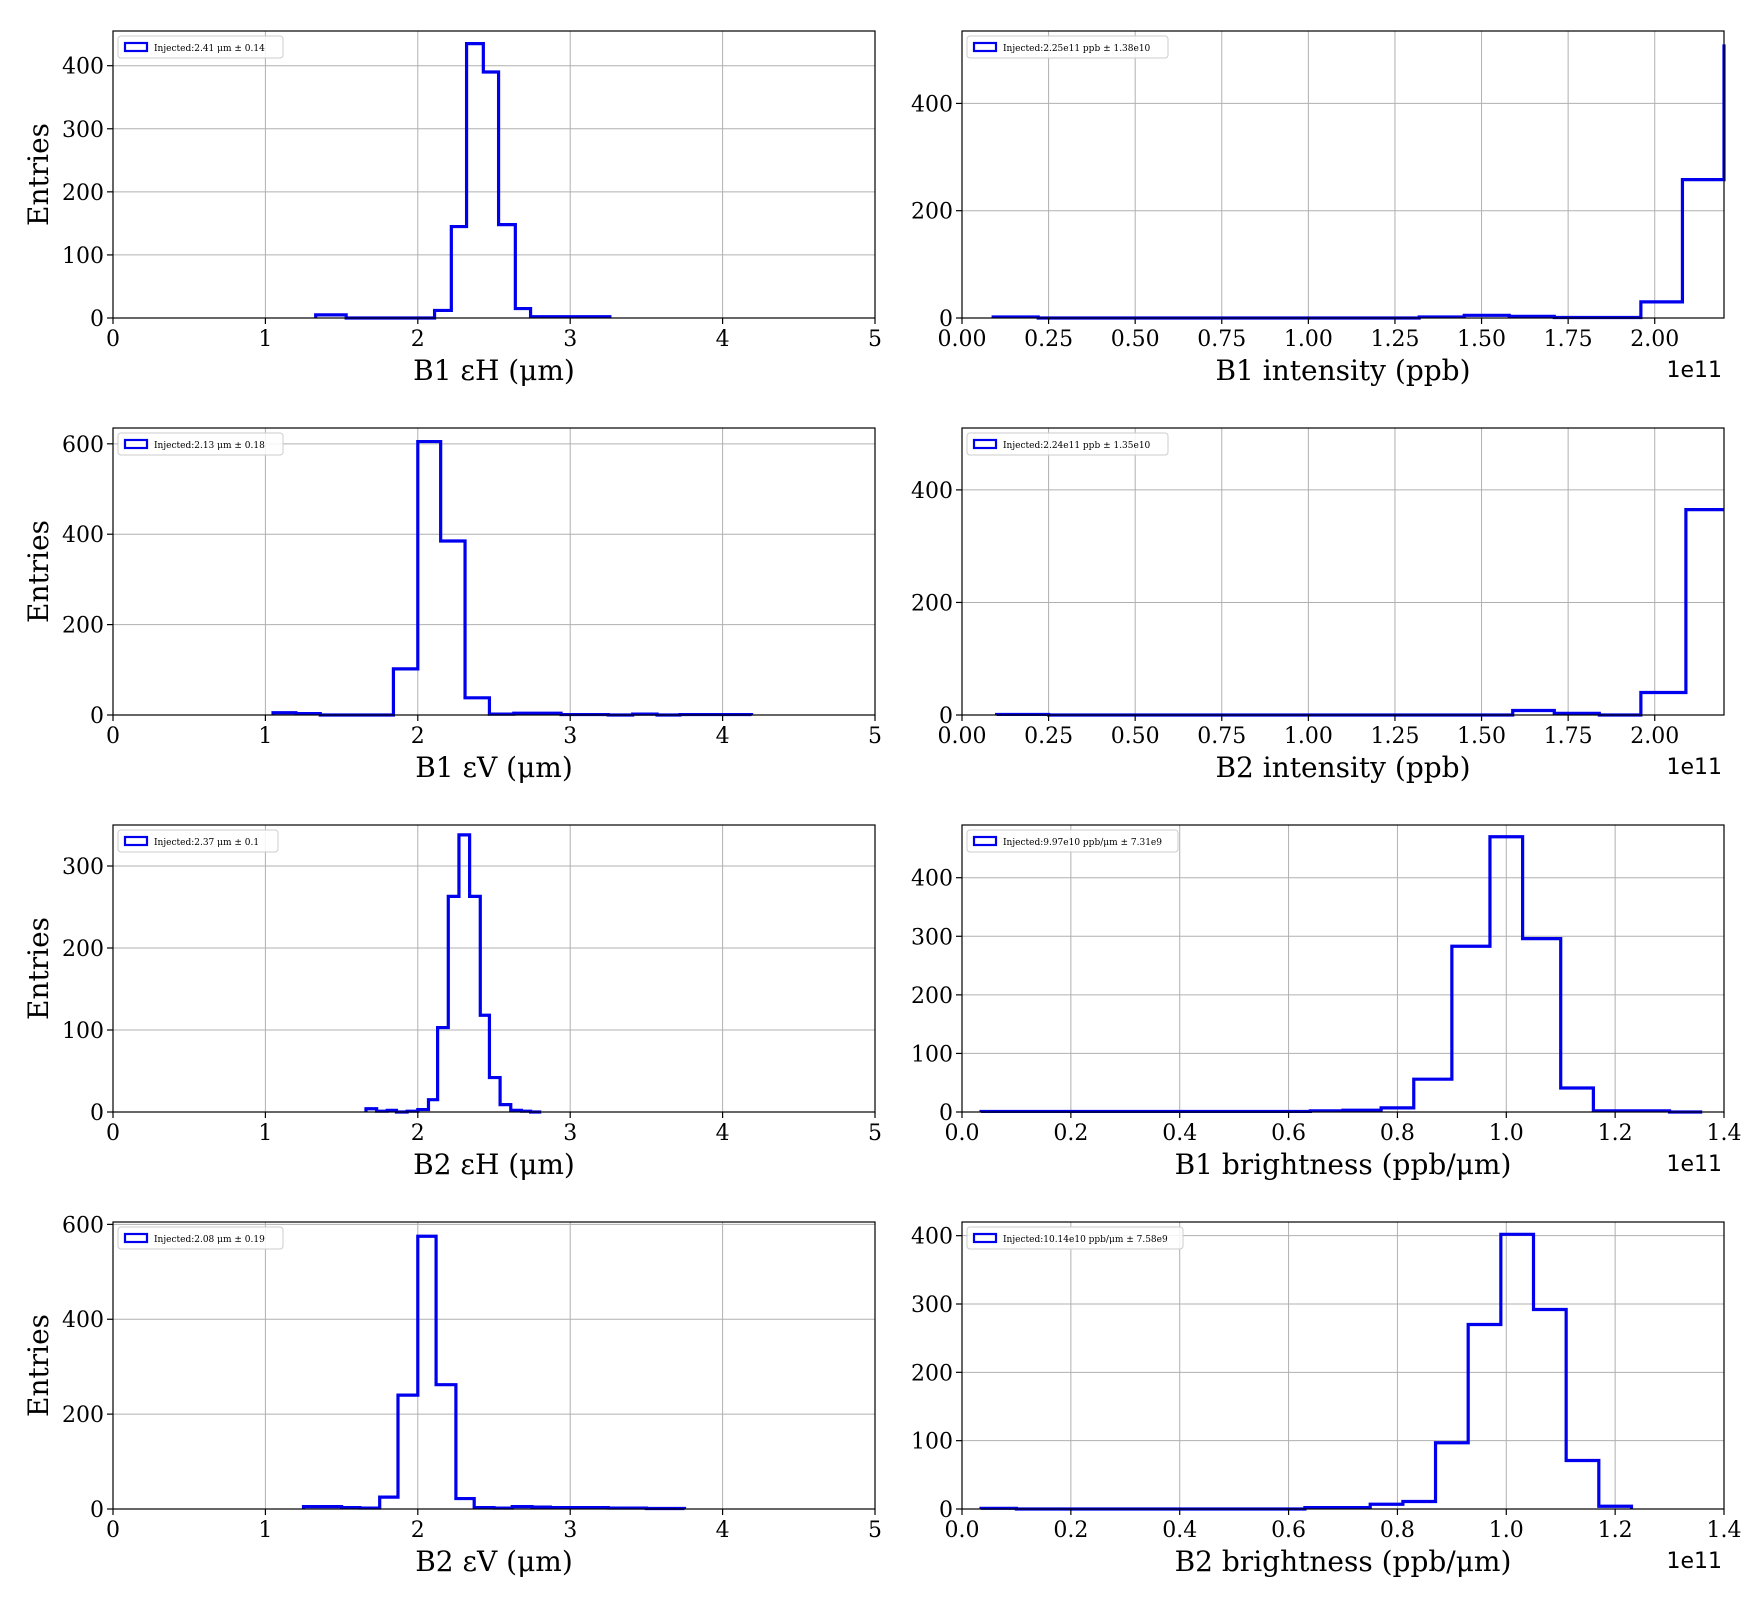  I want to click on x-tick-label: 0.25, so click(1048, 339).